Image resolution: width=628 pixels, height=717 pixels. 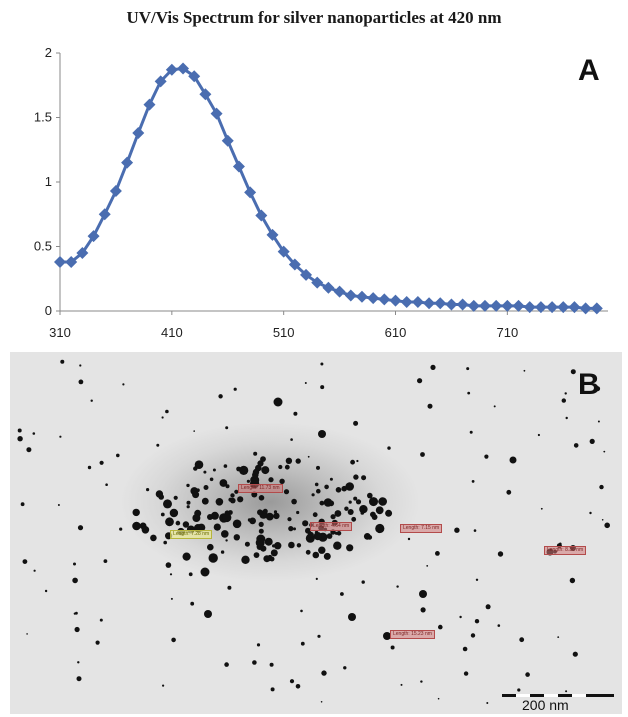 What do you see at coordinates (565, 550) in the screenshot?
I see `measurement-label: Length: 8.36 nm` at bounding box center [565, 550].